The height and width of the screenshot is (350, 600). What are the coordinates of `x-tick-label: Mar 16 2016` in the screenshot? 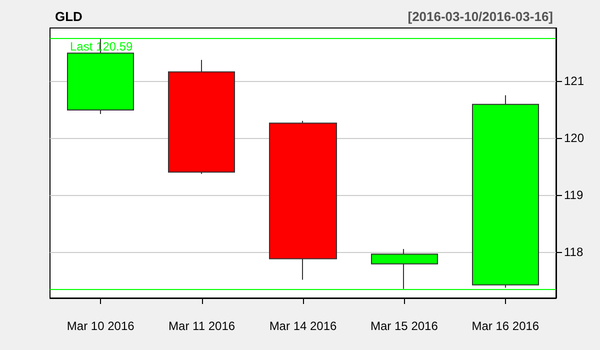 It's located at (506, 326).